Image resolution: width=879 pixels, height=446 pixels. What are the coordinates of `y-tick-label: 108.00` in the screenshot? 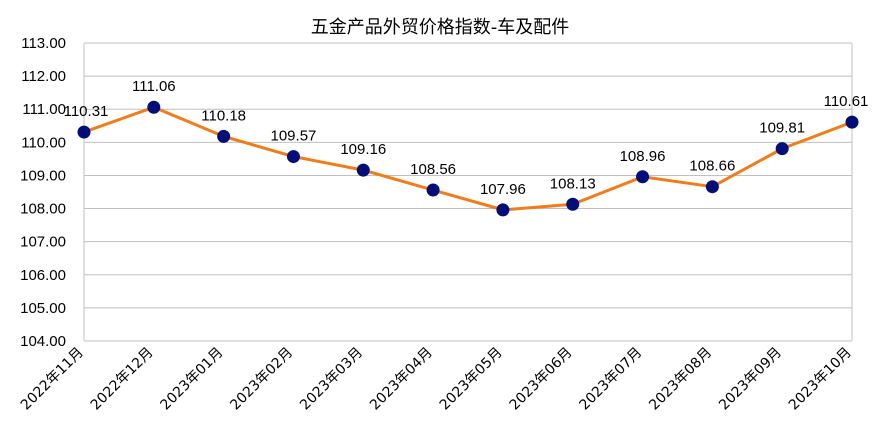 It's located at (43, 209).